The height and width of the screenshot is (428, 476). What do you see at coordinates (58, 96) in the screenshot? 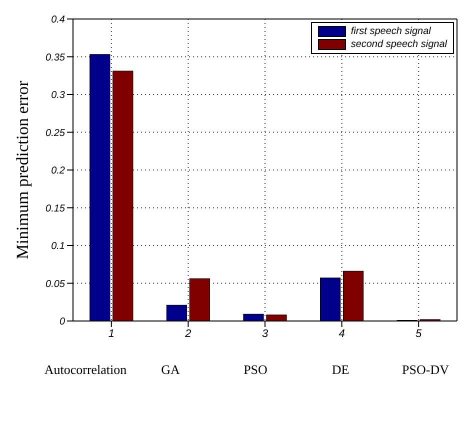
I see `y-tick-label: 0.3` at bounding box center [58, 96].